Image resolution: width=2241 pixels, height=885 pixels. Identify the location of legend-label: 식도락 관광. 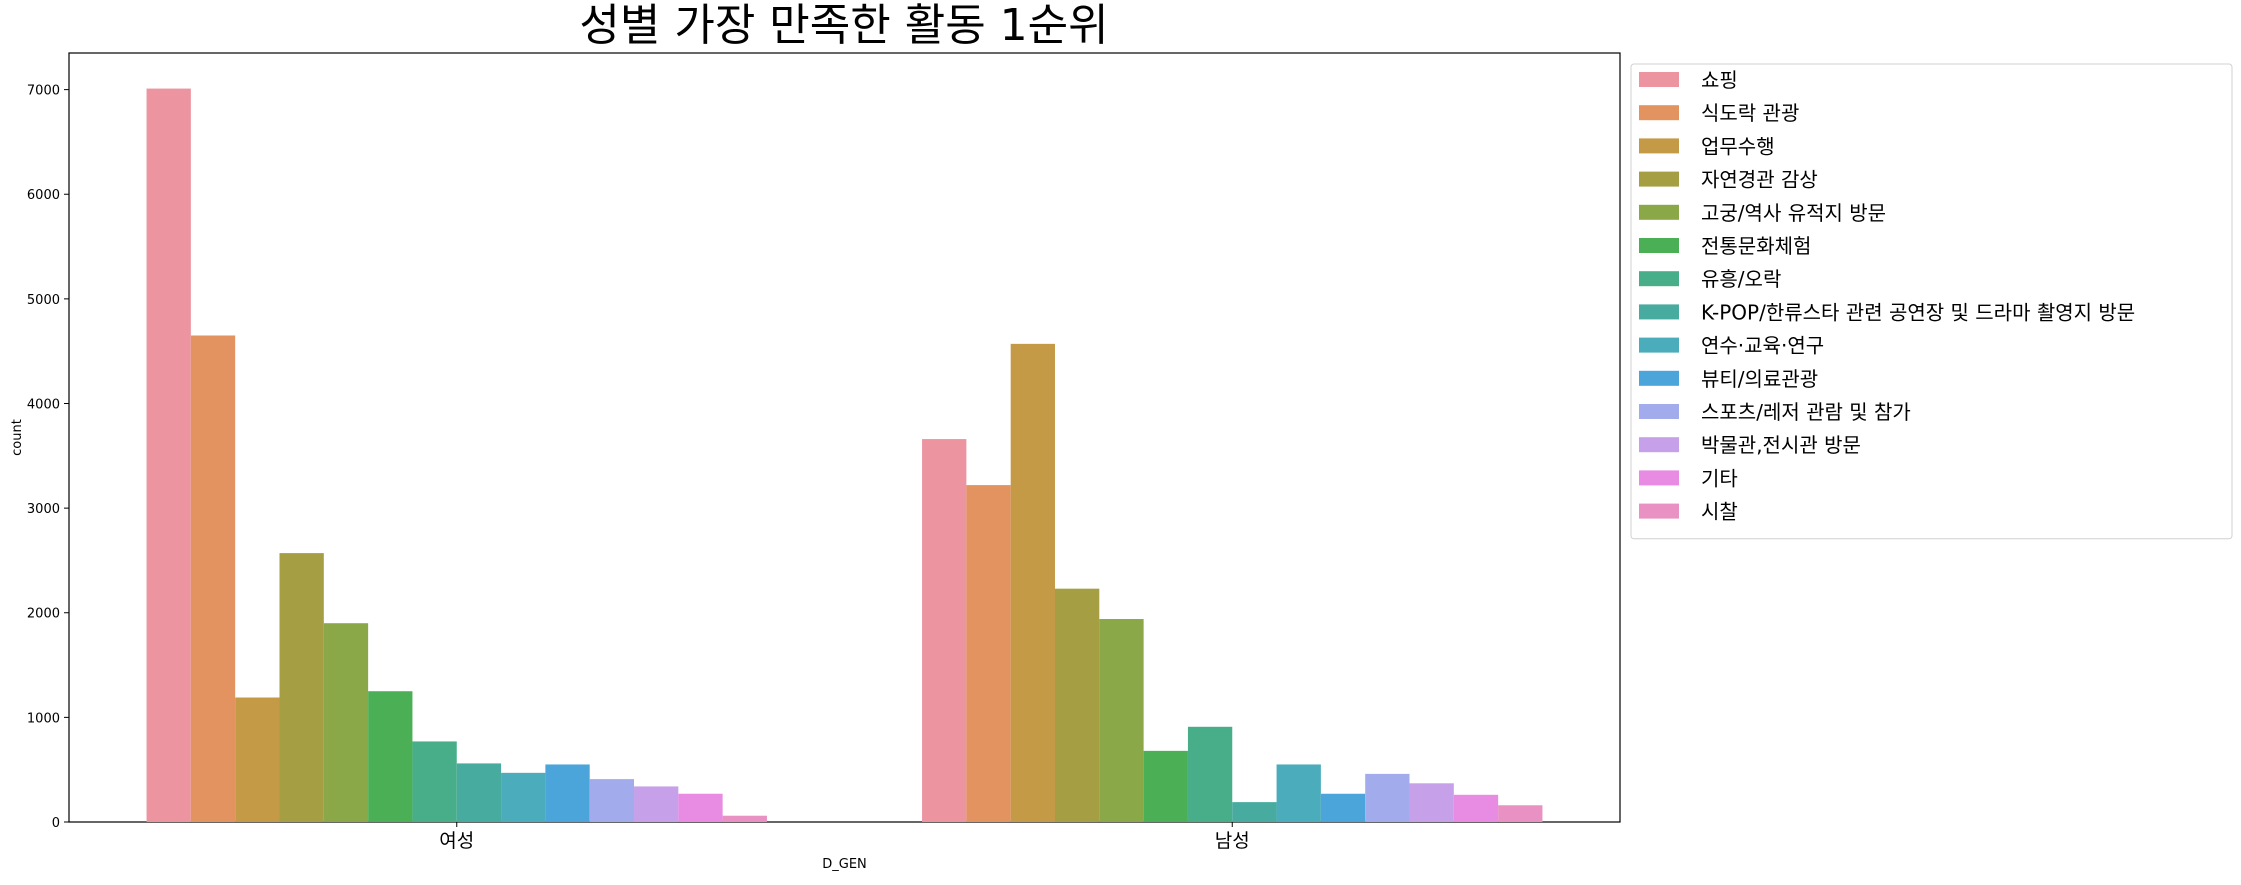
(1750, 113).